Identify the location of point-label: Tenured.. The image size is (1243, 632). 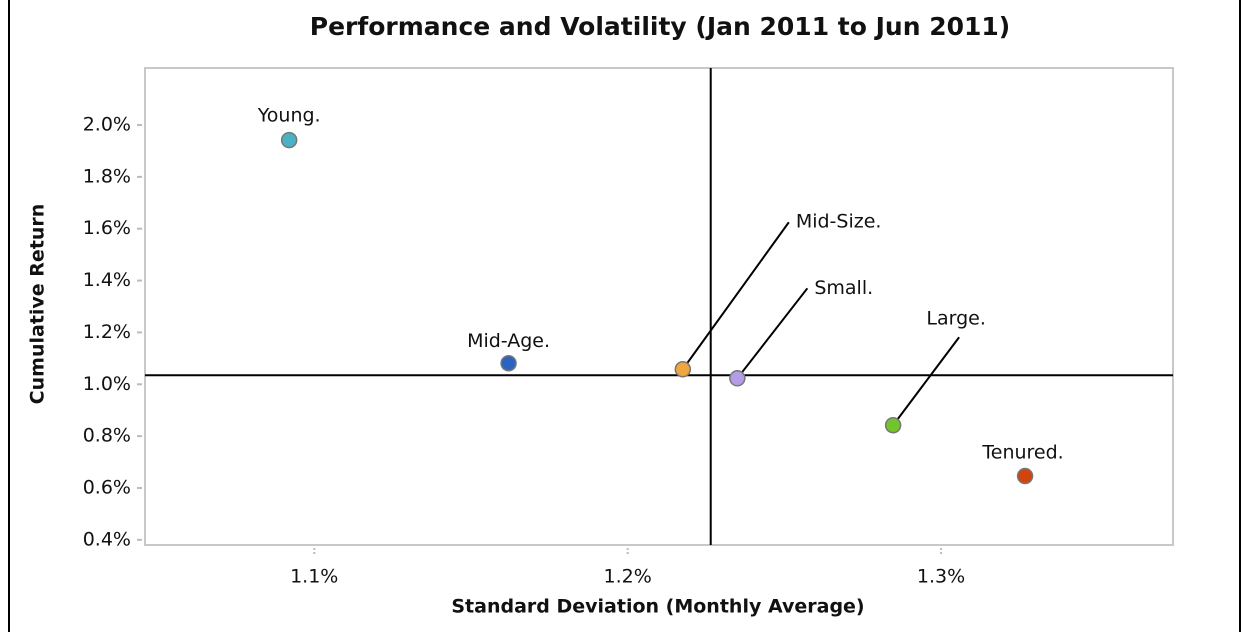
(1022, 453).